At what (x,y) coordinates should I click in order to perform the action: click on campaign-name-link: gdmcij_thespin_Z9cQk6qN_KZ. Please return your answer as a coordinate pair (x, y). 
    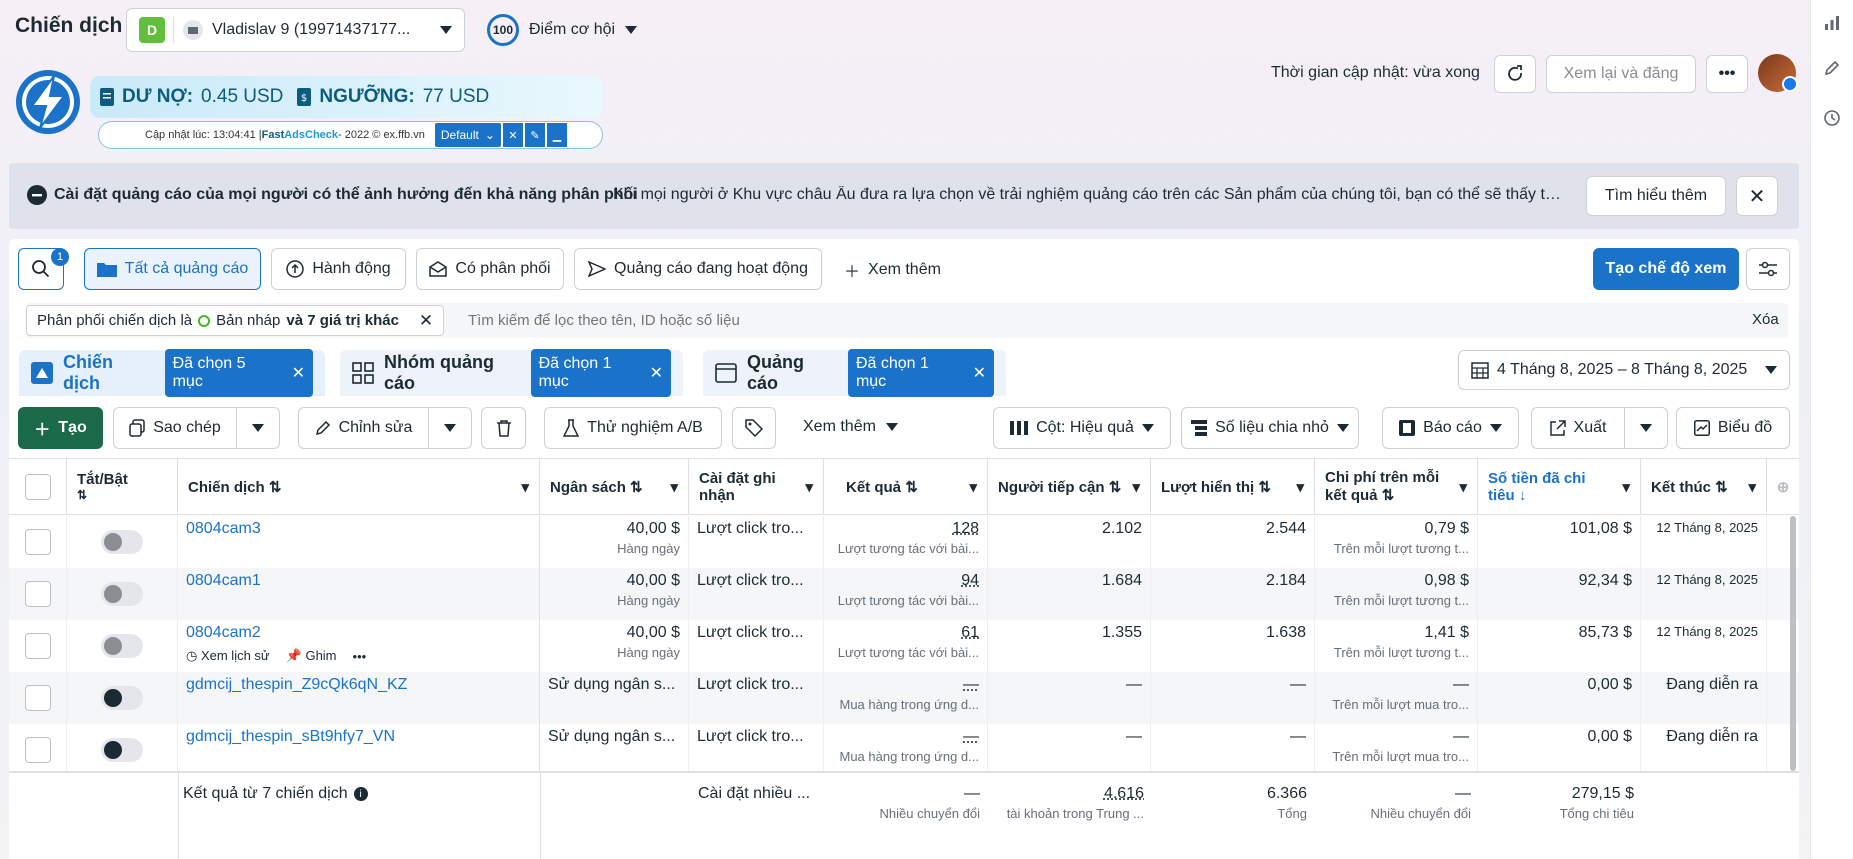
    Looking at the image, I should click on (297, 684).